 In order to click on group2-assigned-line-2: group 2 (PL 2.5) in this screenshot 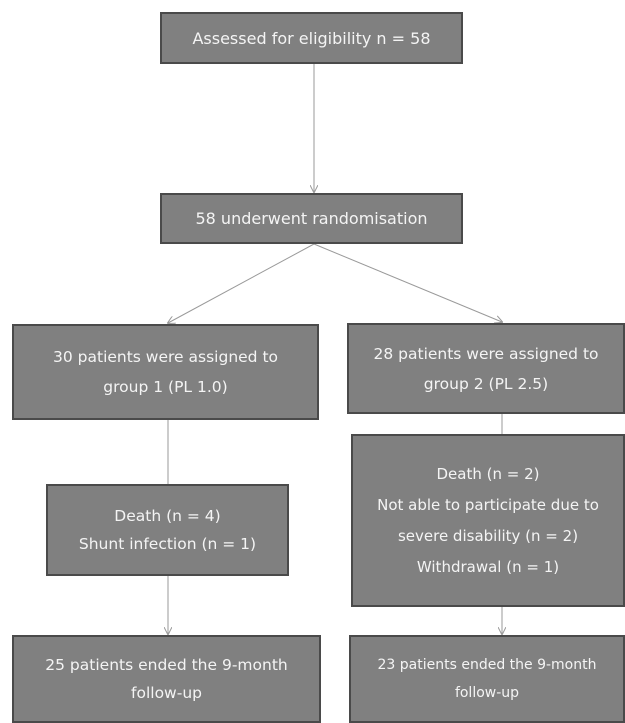, I will do `click(486, 383)`.